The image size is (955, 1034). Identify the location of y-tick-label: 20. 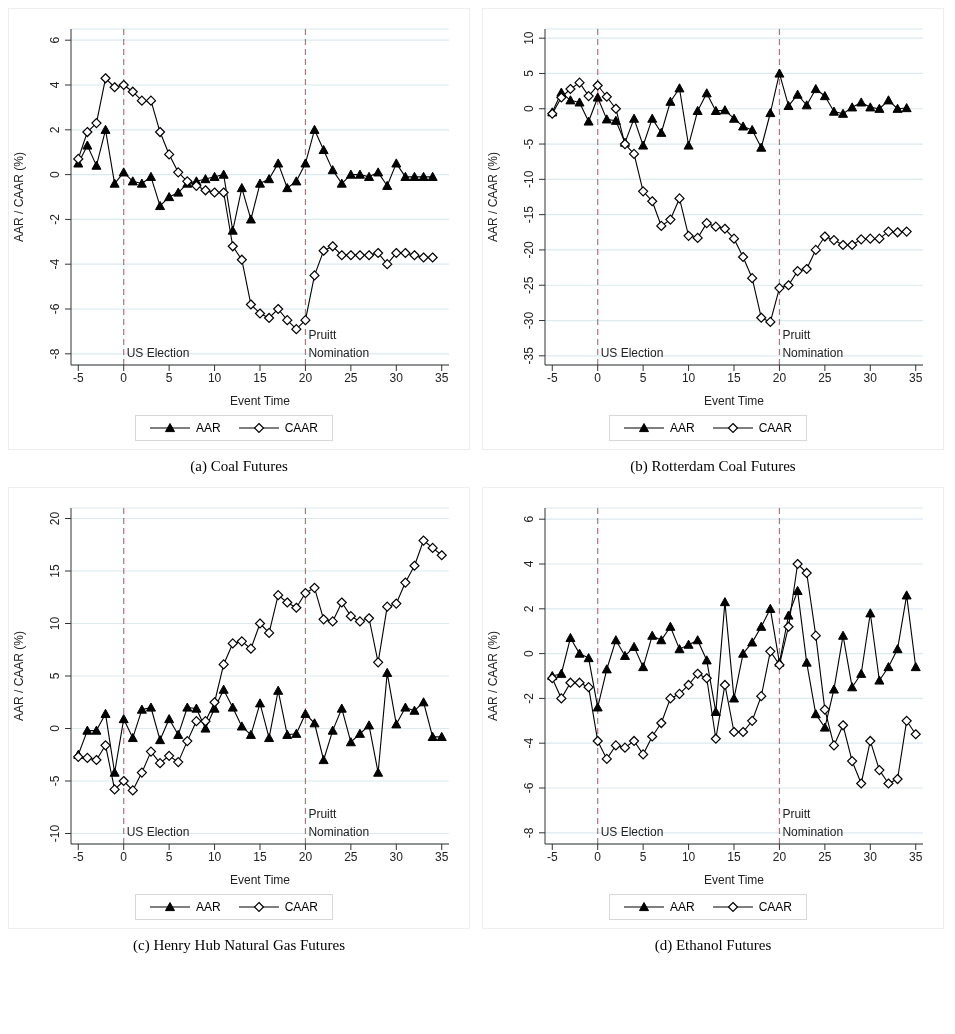
(55, 518).